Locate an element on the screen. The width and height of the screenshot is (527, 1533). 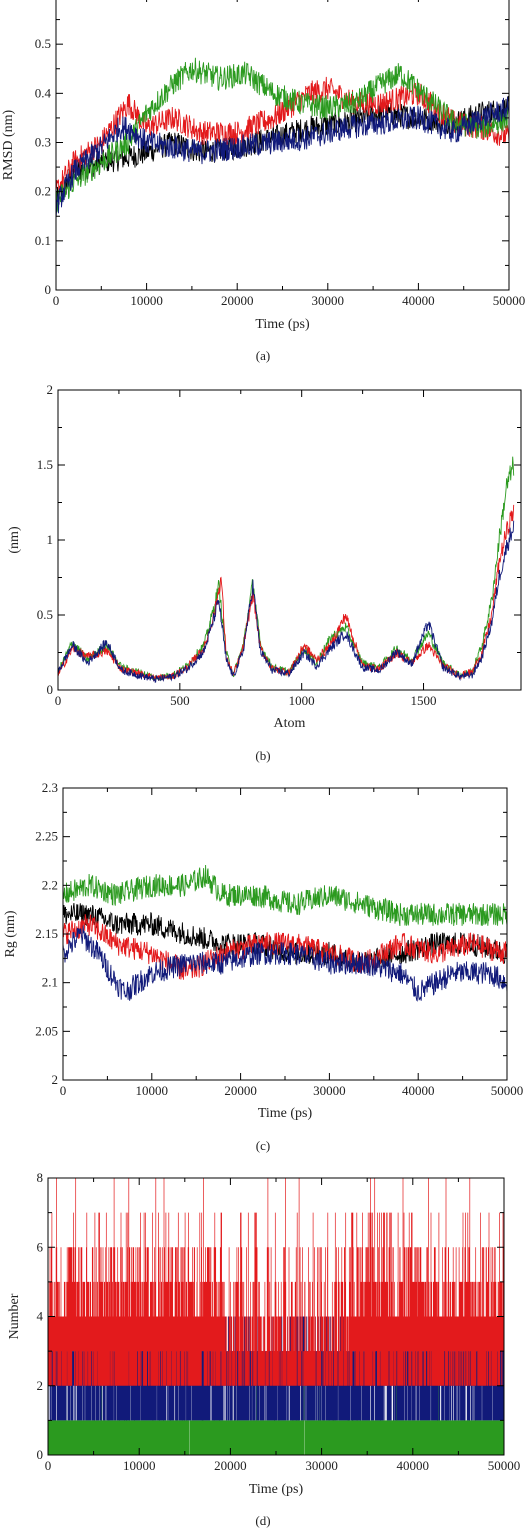
y-tick-label: 1 is located at coordinates (50, 539).